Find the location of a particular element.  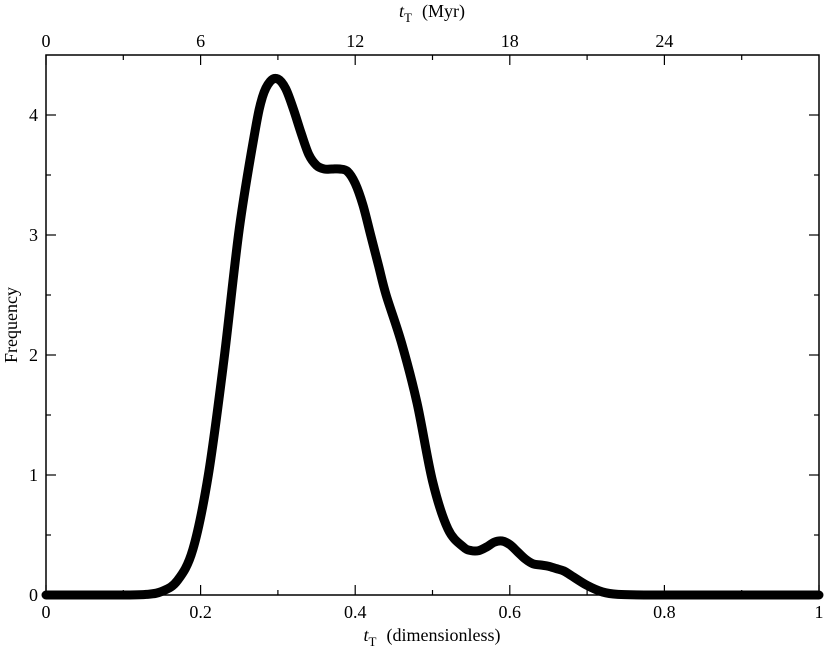

y-axis-title: Frequency is located at coordinates (11, 325).